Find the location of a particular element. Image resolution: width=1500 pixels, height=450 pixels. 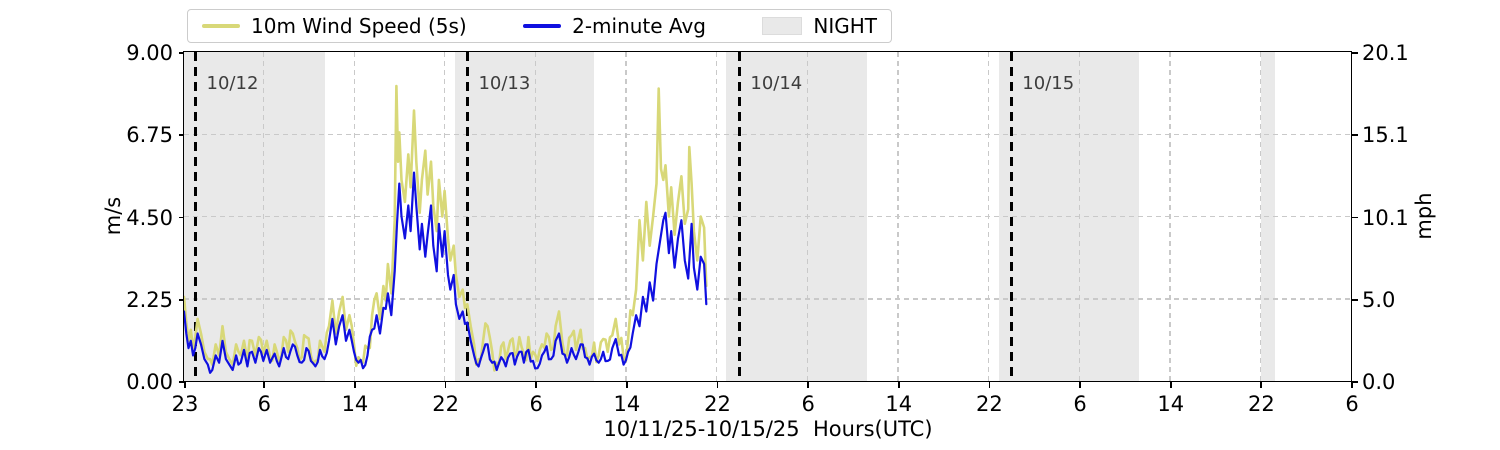

wind-5s-line-swatch is located at coordinates (221, 26).